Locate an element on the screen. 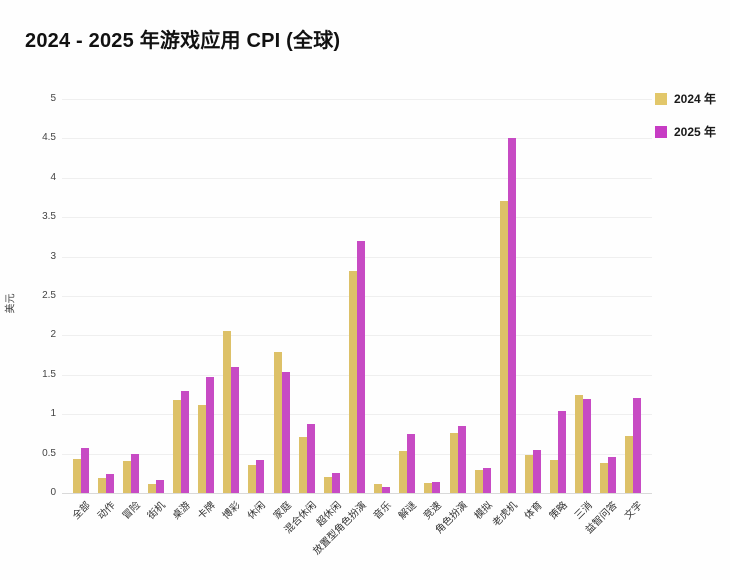 Image resolution: width=730 pixels, height=580 pixels. bar-2025年-模拟 is located at coordinates (486, 480).